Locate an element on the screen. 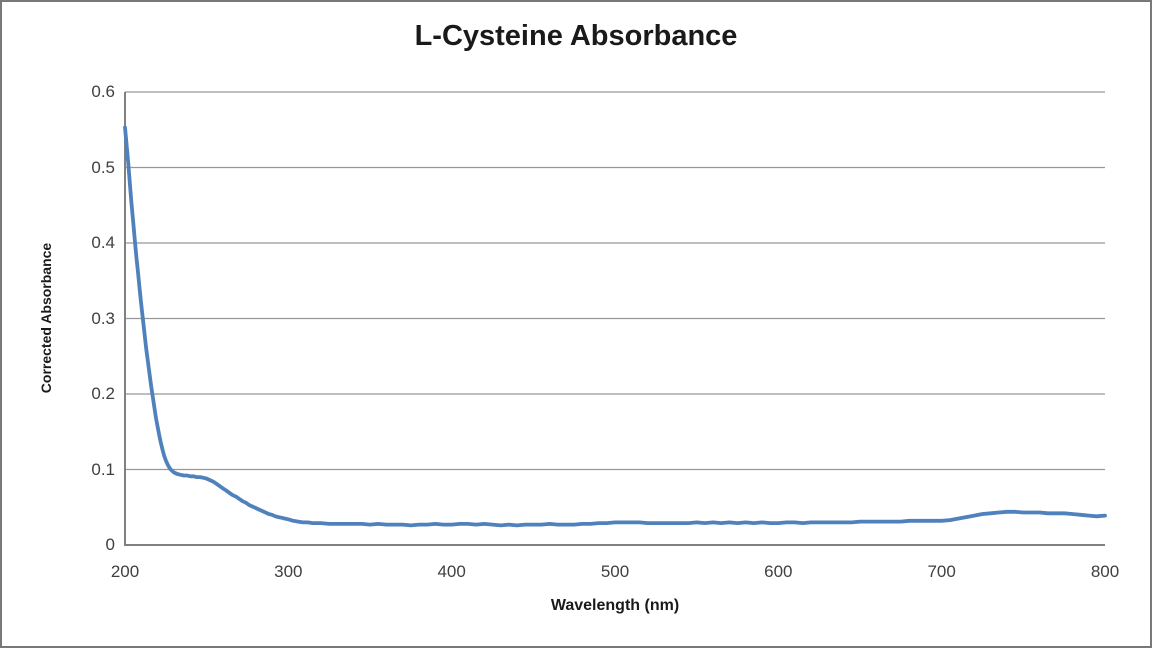 This screenshot has height=648, width=1152. x-axis-title: Wavelength (nm) is located at coordinates (615, 605).